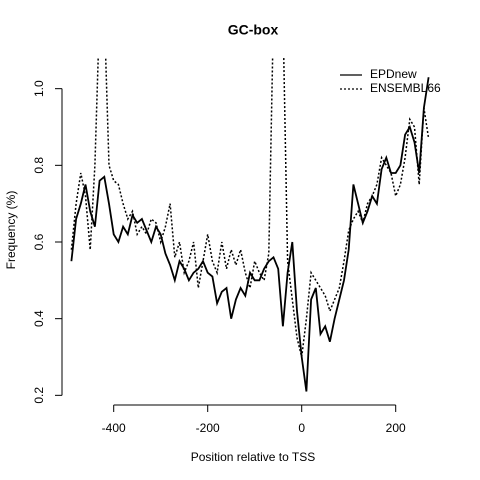 This screenshot has width=480, height=480. I want to click on legend-label: EPDnew, so click(393, 74).